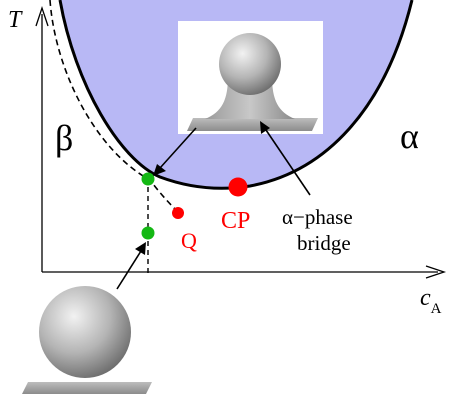 The width and height of the screenshot is (454, 408). Describe the element at coordinates (409, 136) in the screenshot. I see `alpha-phase-label: α` at that location.